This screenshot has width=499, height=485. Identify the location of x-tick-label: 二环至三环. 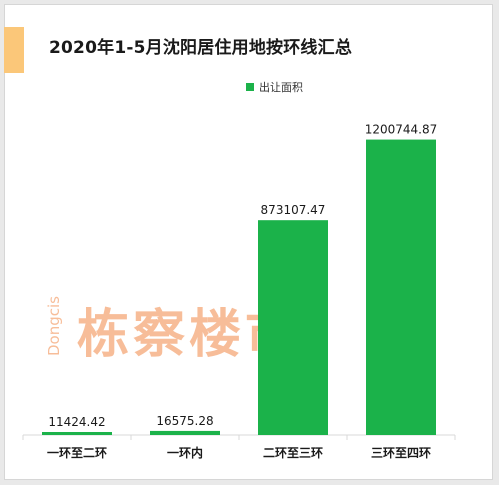
(293, 453).